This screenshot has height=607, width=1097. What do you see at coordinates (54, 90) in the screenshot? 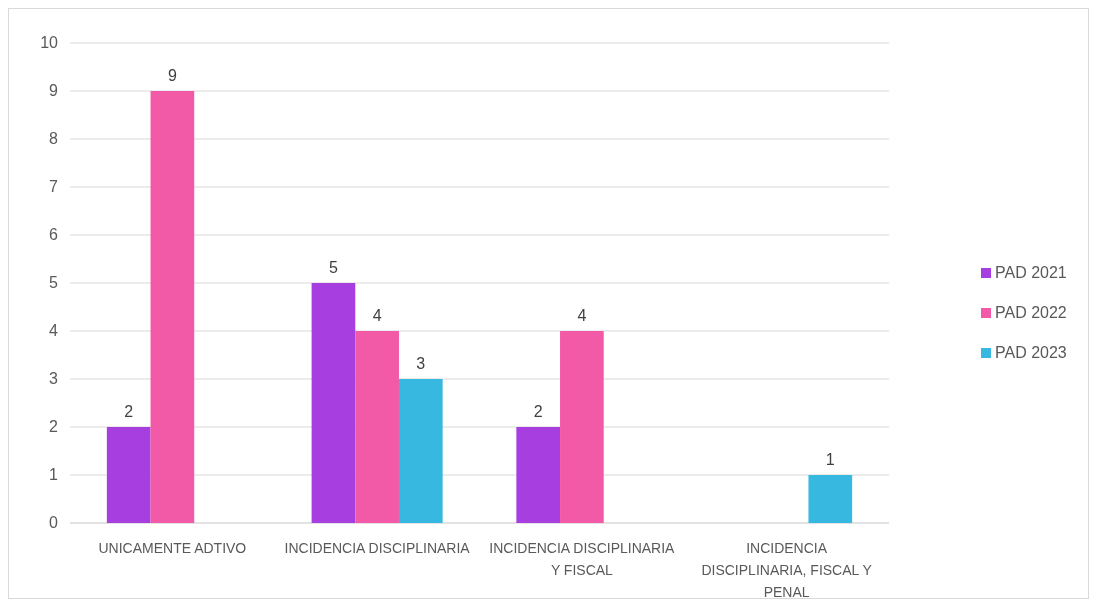
I see `y-tick-label: 9` at bounding box center [54, 90].